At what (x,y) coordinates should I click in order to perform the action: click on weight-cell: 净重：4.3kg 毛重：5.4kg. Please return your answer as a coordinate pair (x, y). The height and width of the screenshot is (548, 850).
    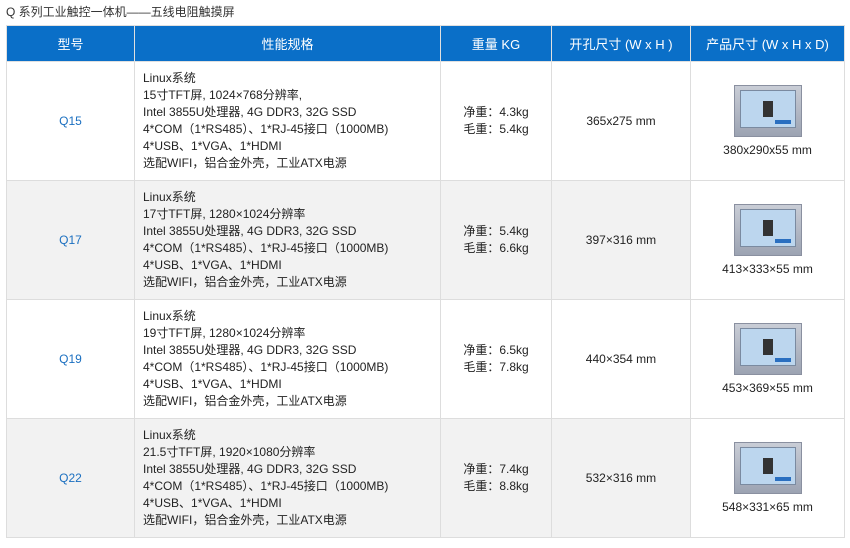
    Looking at the image, I should click on (496, 121).